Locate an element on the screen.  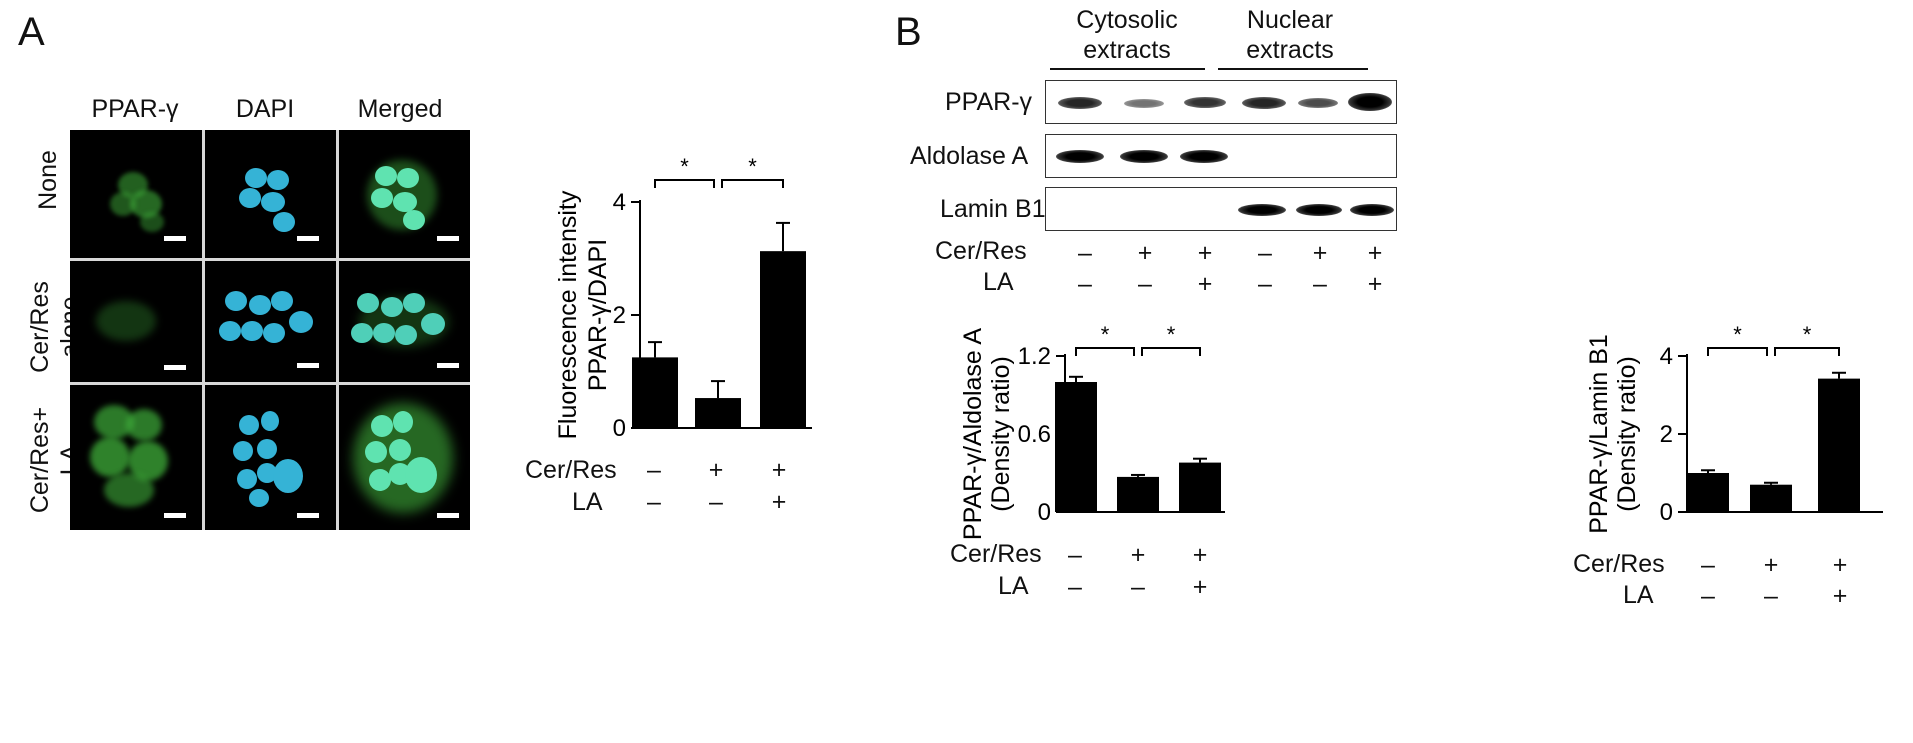
y-axis-label: PPAR-γ/DAPI is located at coordinates (598, 315).